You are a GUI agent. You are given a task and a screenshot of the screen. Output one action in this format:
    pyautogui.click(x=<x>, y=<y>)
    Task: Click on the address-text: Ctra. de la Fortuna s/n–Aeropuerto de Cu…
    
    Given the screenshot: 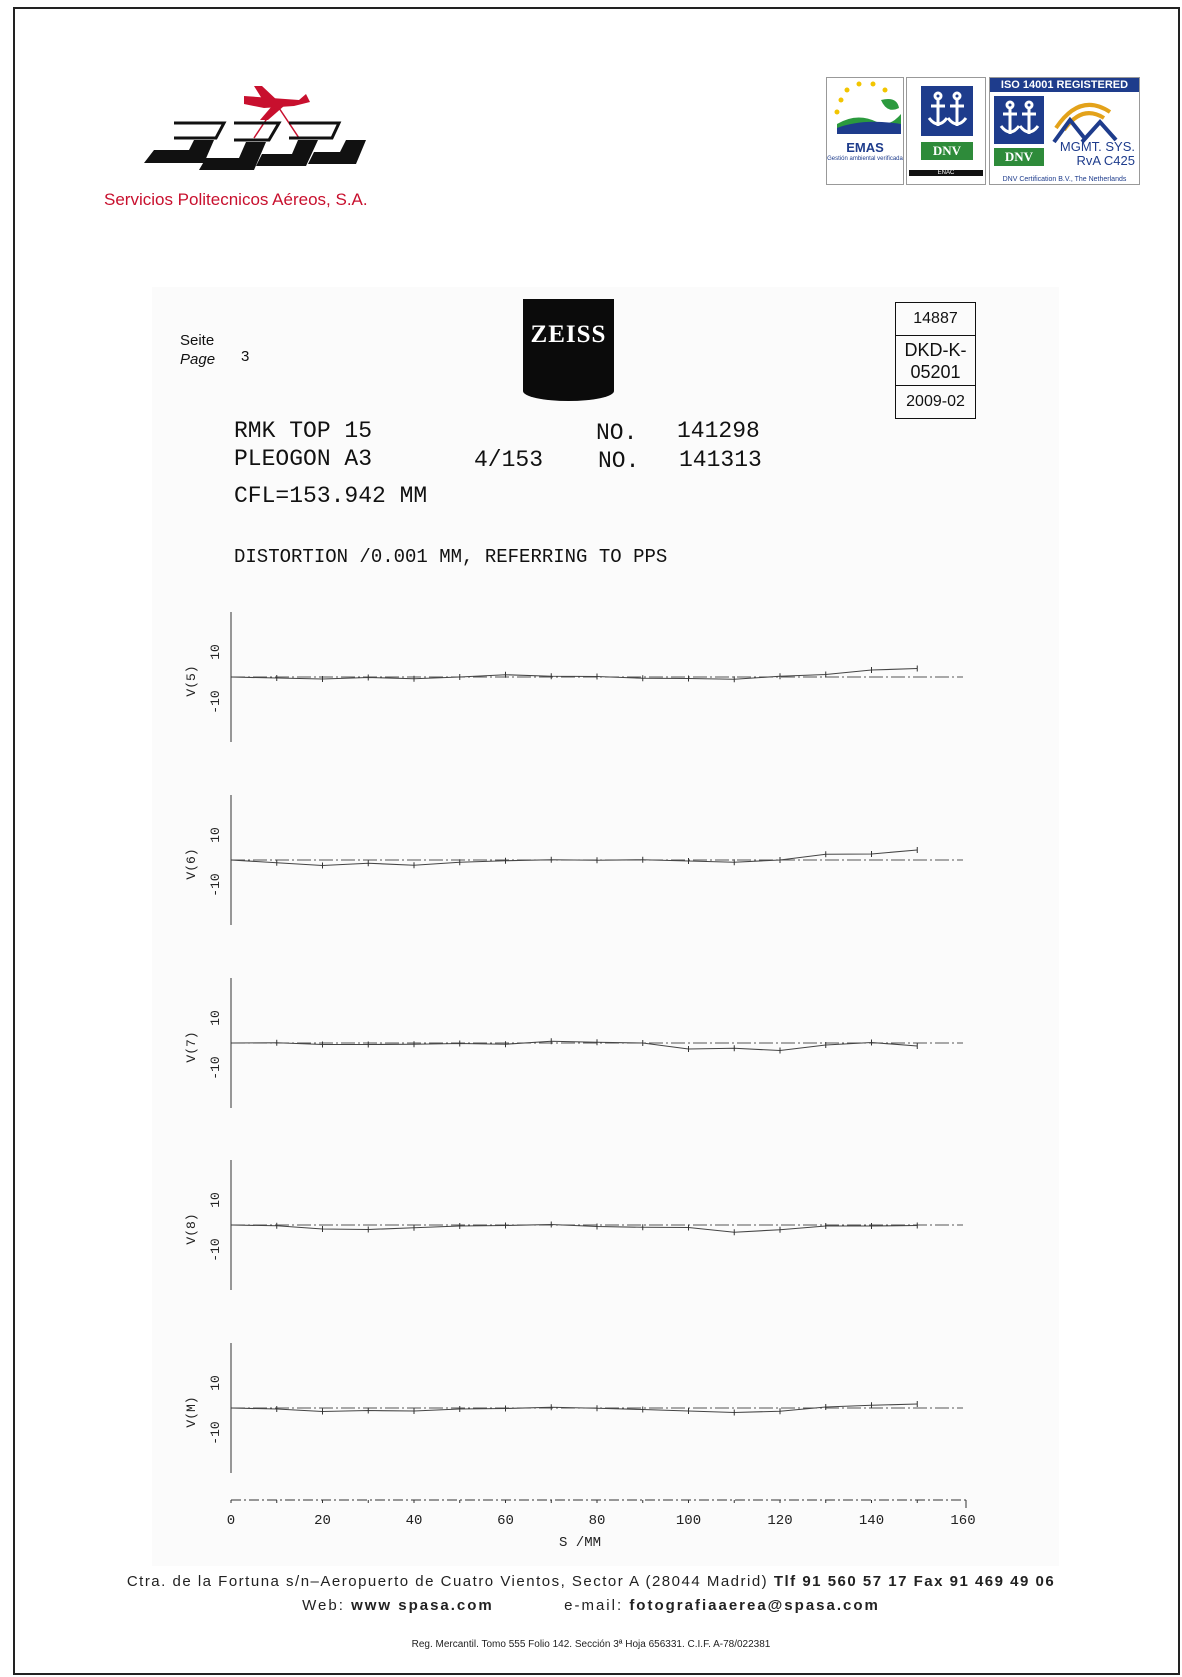 What is the action you would take?
    pyautogui.click(x=447, y=1581)
    